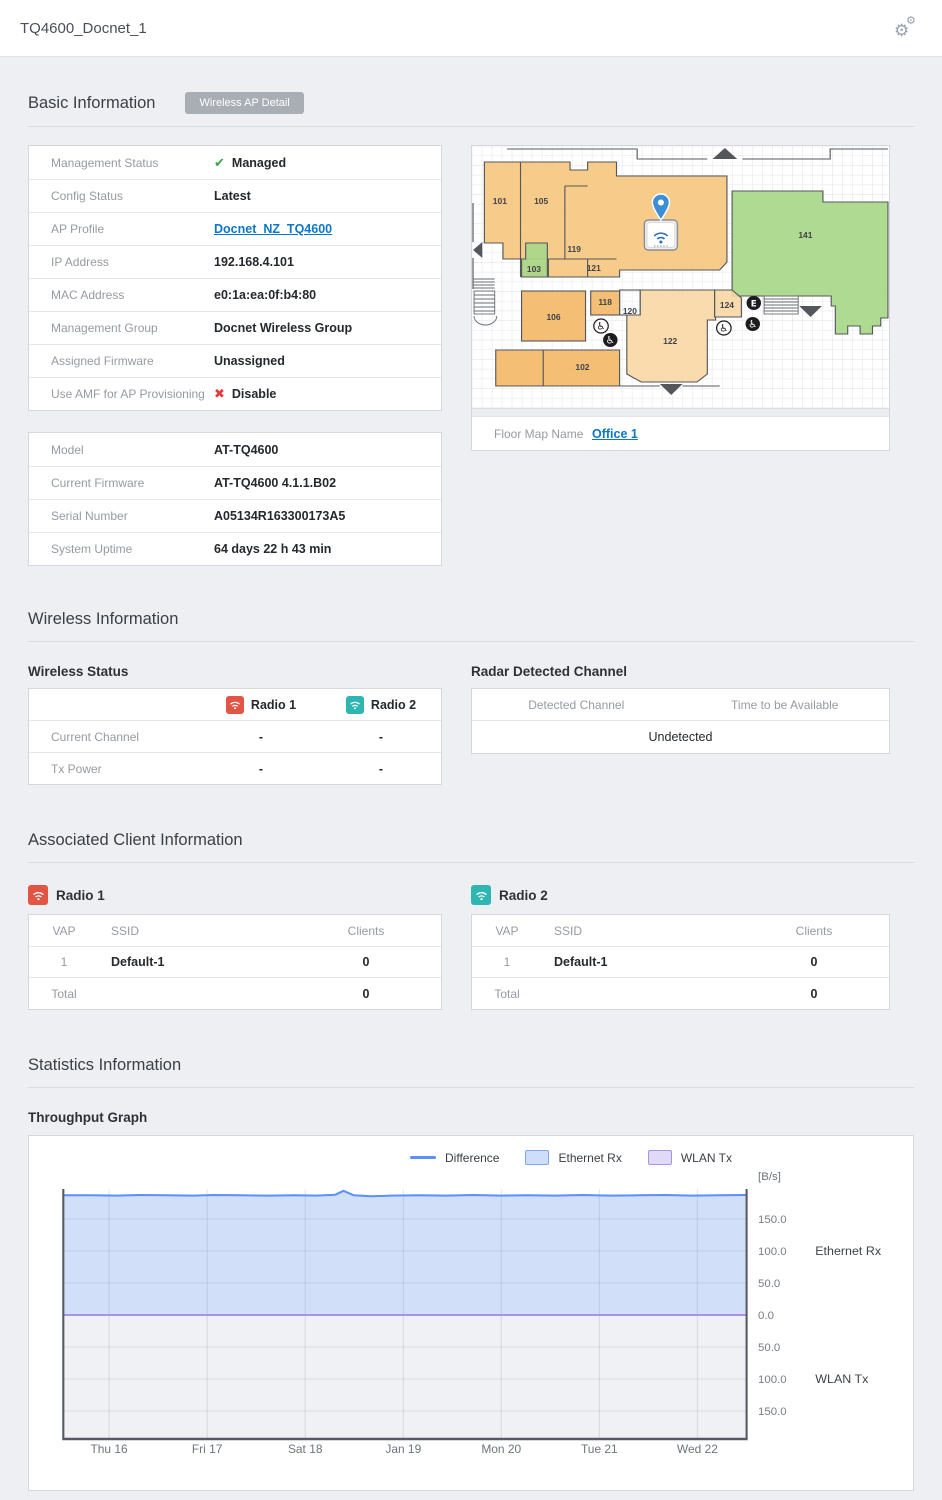 This screenshot has width=942, height=1500. I want to click on room-label: 124, so click(727, 305).